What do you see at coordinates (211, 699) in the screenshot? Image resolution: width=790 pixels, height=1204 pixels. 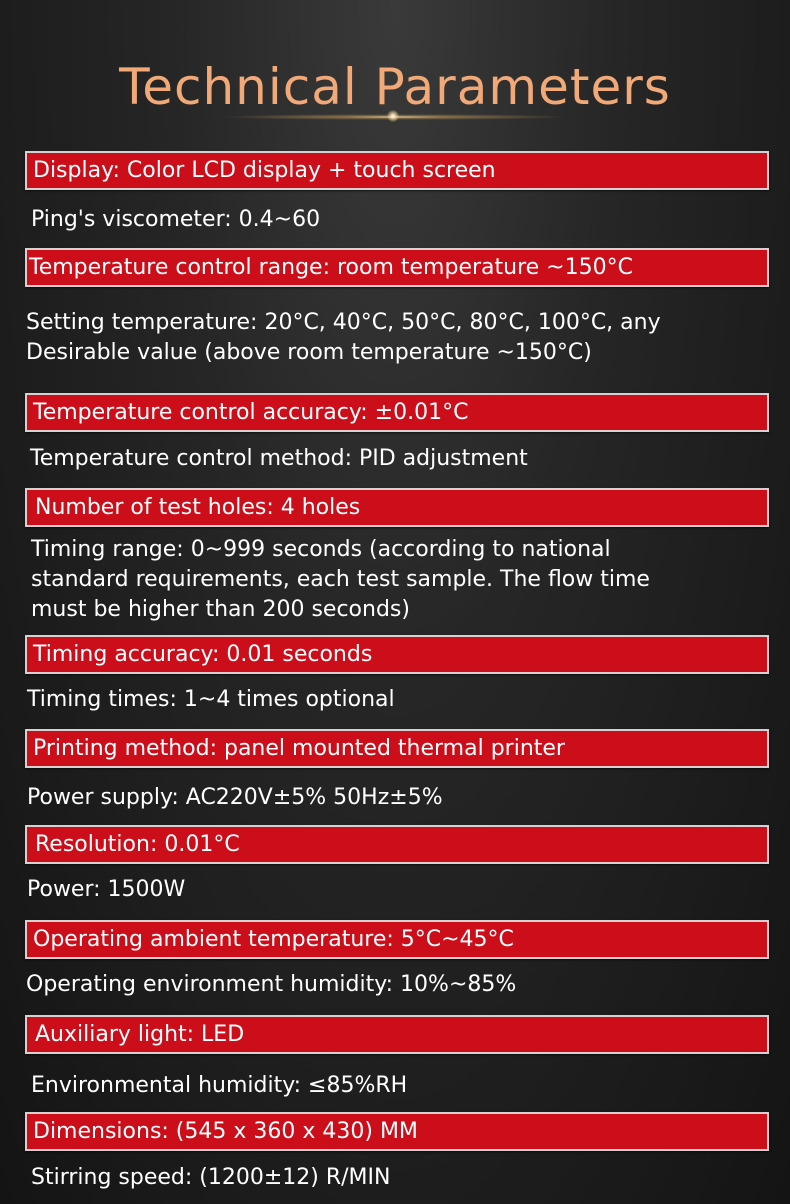 I see `spec-line: Timing times: 1~4 times optional` at bounding box center [211, 699].